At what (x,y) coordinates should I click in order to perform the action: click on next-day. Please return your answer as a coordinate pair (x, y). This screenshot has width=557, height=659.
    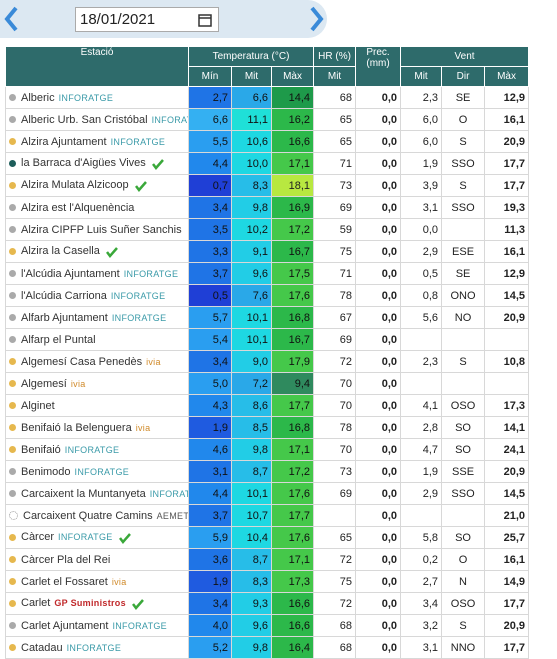
    Looking at the image, I should click on (316, 19).